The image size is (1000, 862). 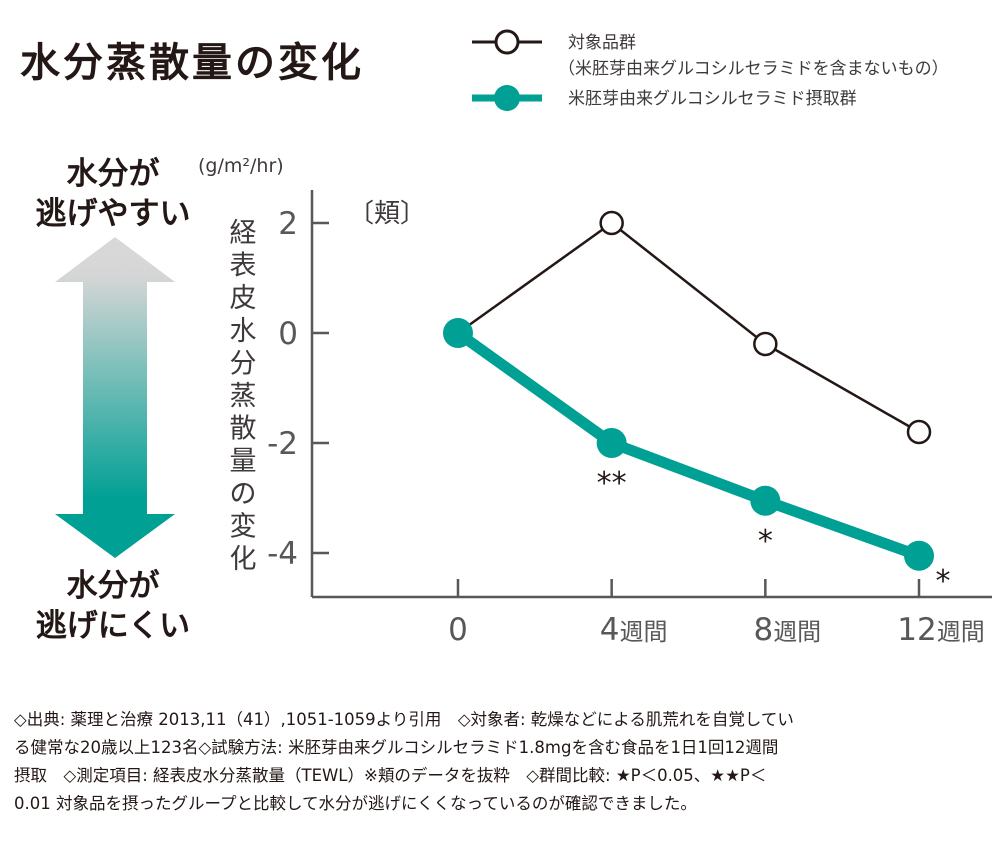 I want to click on label-escapes-hardly: 水分が 逃げにくい, so click(x=113, y=606).